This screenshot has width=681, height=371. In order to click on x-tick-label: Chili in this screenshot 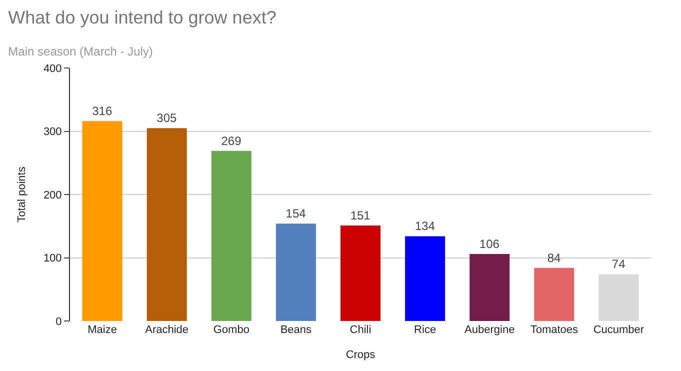, I will do `click(361, 330)`.